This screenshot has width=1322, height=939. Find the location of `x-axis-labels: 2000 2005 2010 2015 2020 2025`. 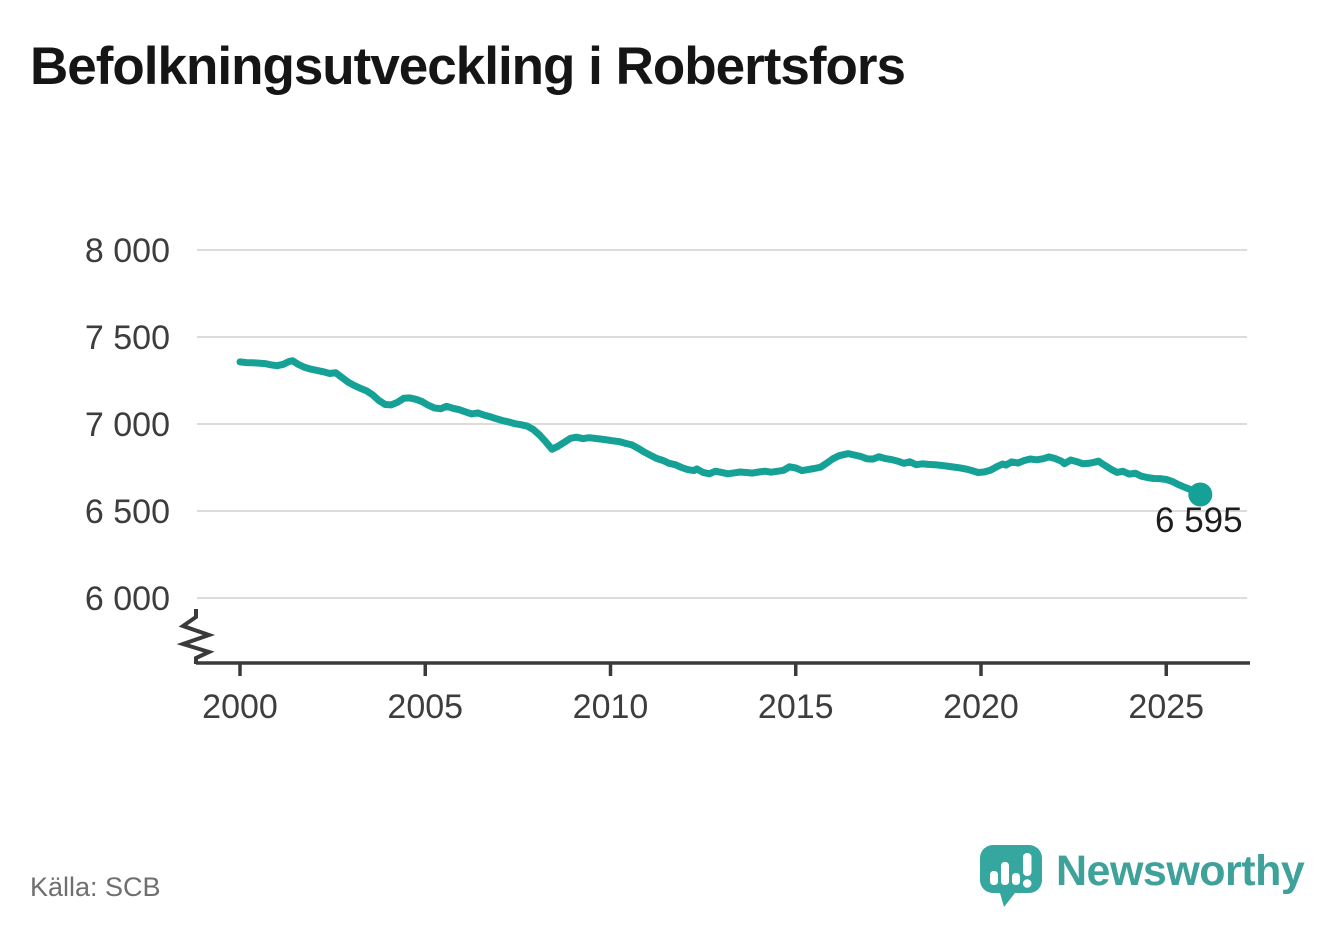

x-axis-labels: 2000 2005 2010 2015 2020 2025 is located at coordinates (703, 707).